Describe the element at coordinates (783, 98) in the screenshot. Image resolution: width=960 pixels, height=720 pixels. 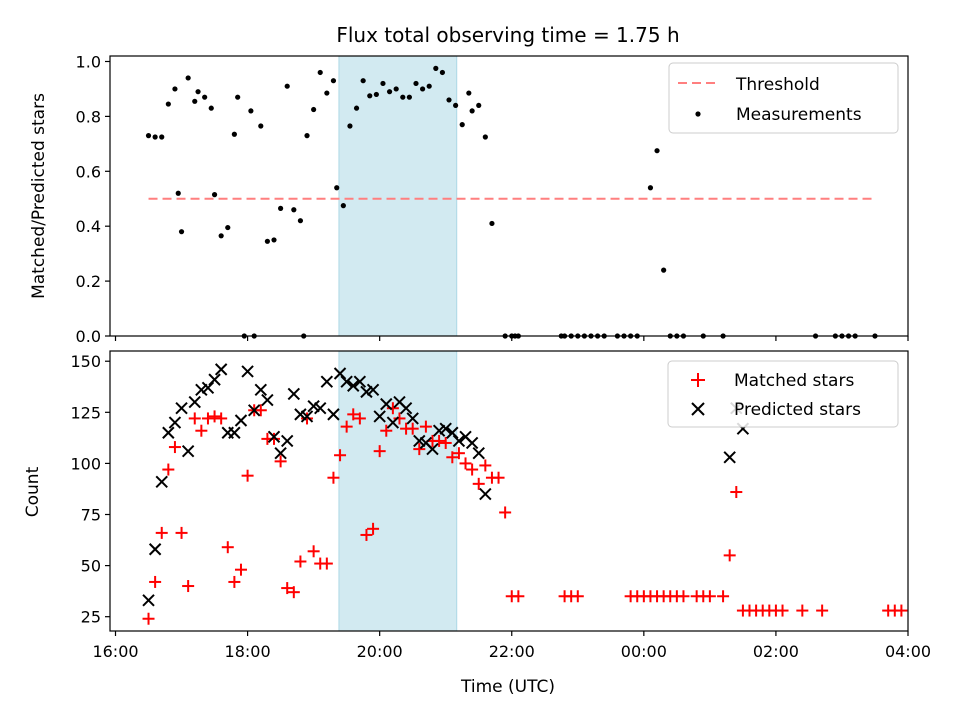
I see `top-legend-frame` at that location.